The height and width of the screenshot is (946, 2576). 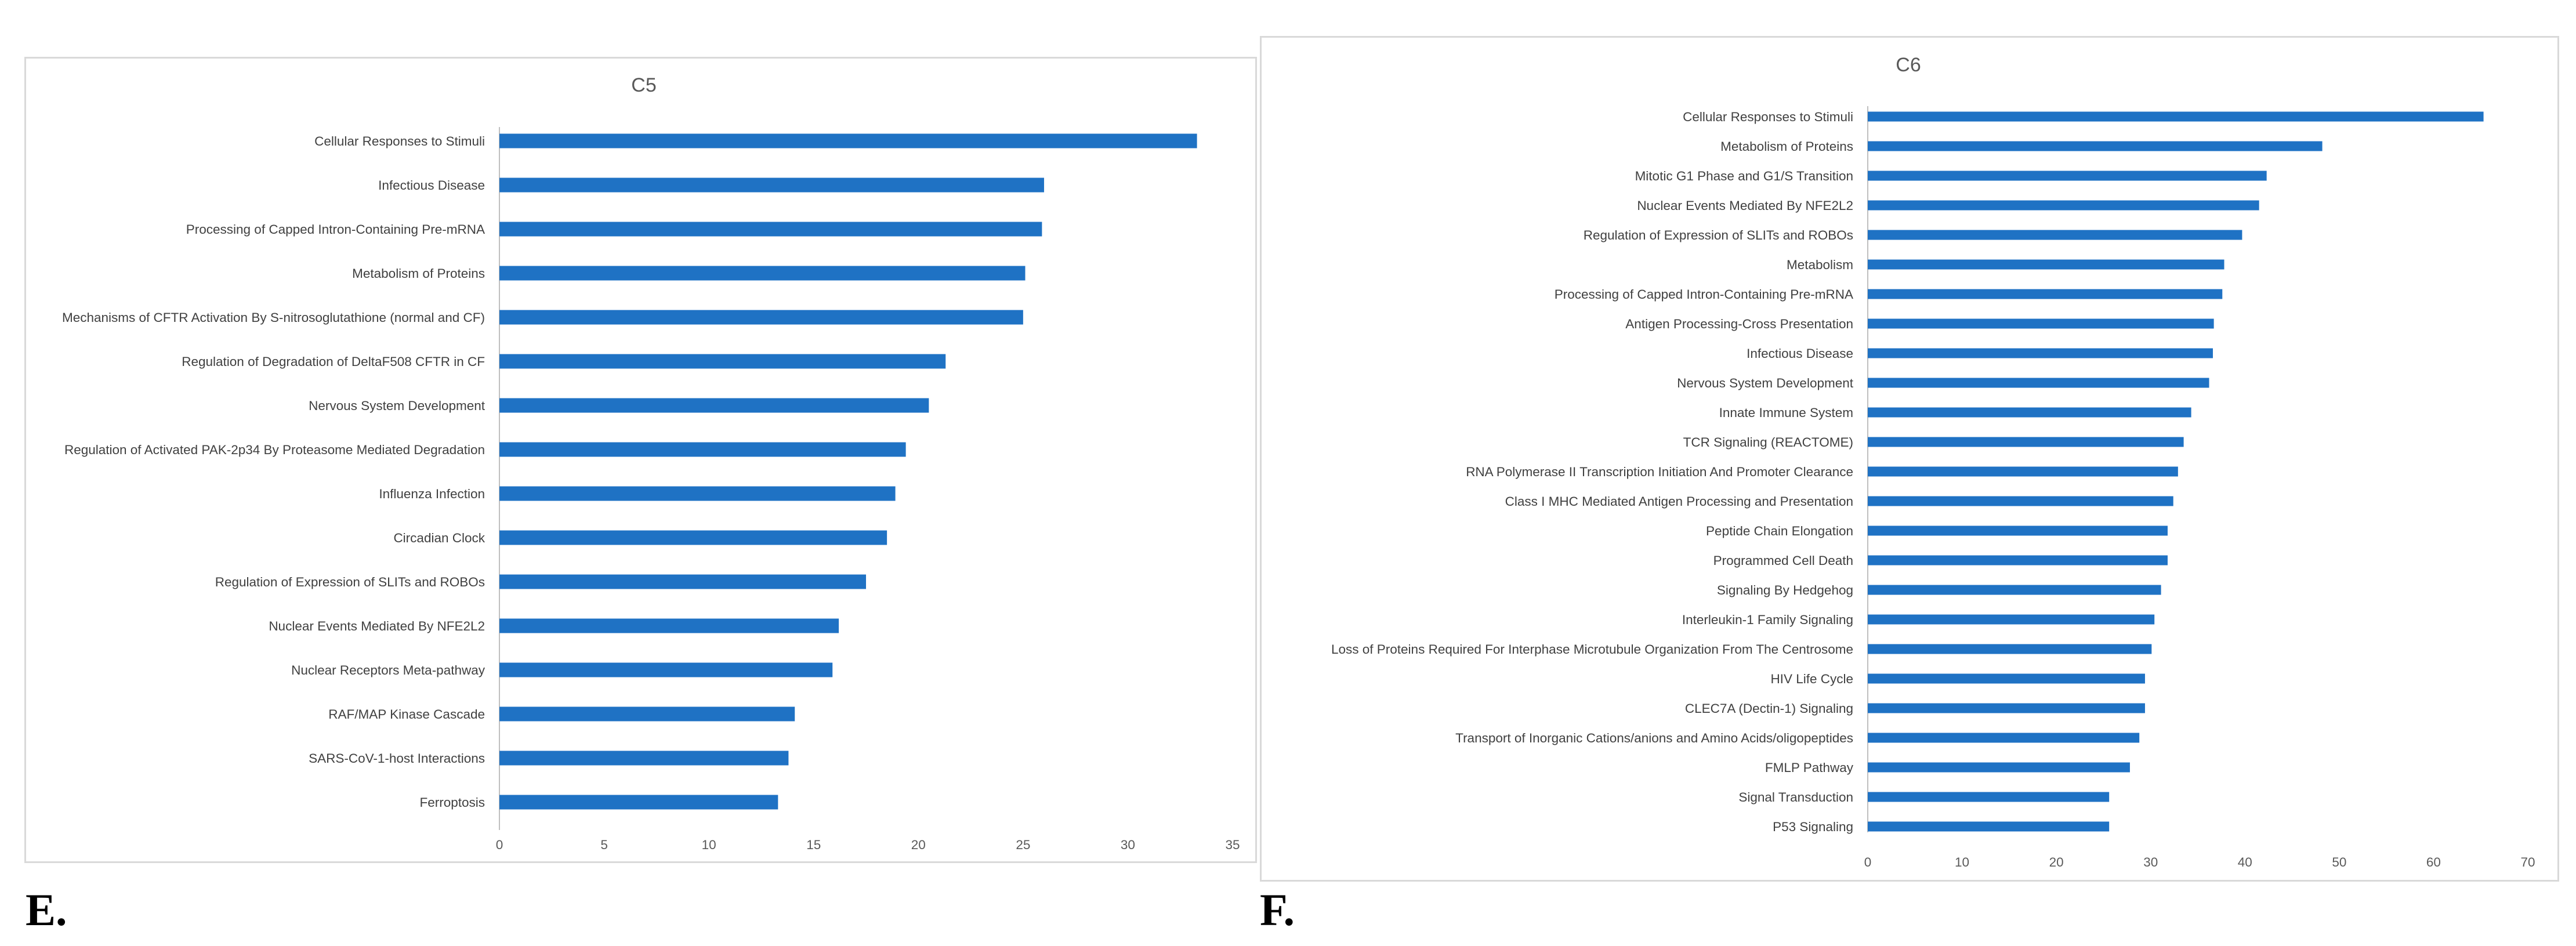 I want to click on category-label: Interleukin-1 Family Signaling, so click(x=1768, y=620).